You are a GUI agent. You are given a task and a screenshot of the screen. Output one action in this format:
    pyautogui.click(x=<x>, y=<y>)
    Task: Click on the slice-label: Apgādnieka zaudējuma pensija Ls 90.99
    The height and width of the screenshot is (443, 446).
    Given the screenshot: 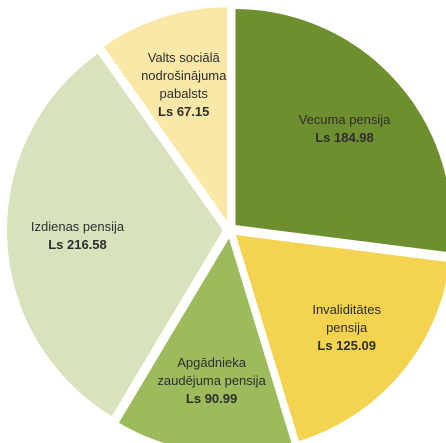 What is the action you would take?
    pyautogui.click(x=212, y=381)
    